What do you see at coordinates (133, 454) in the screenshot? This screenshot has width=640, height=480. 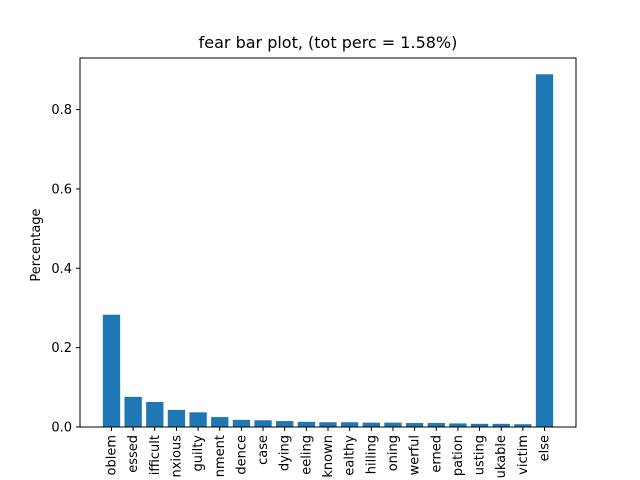 I see `x-tick-label: essed` at bounding box center [133, 454].